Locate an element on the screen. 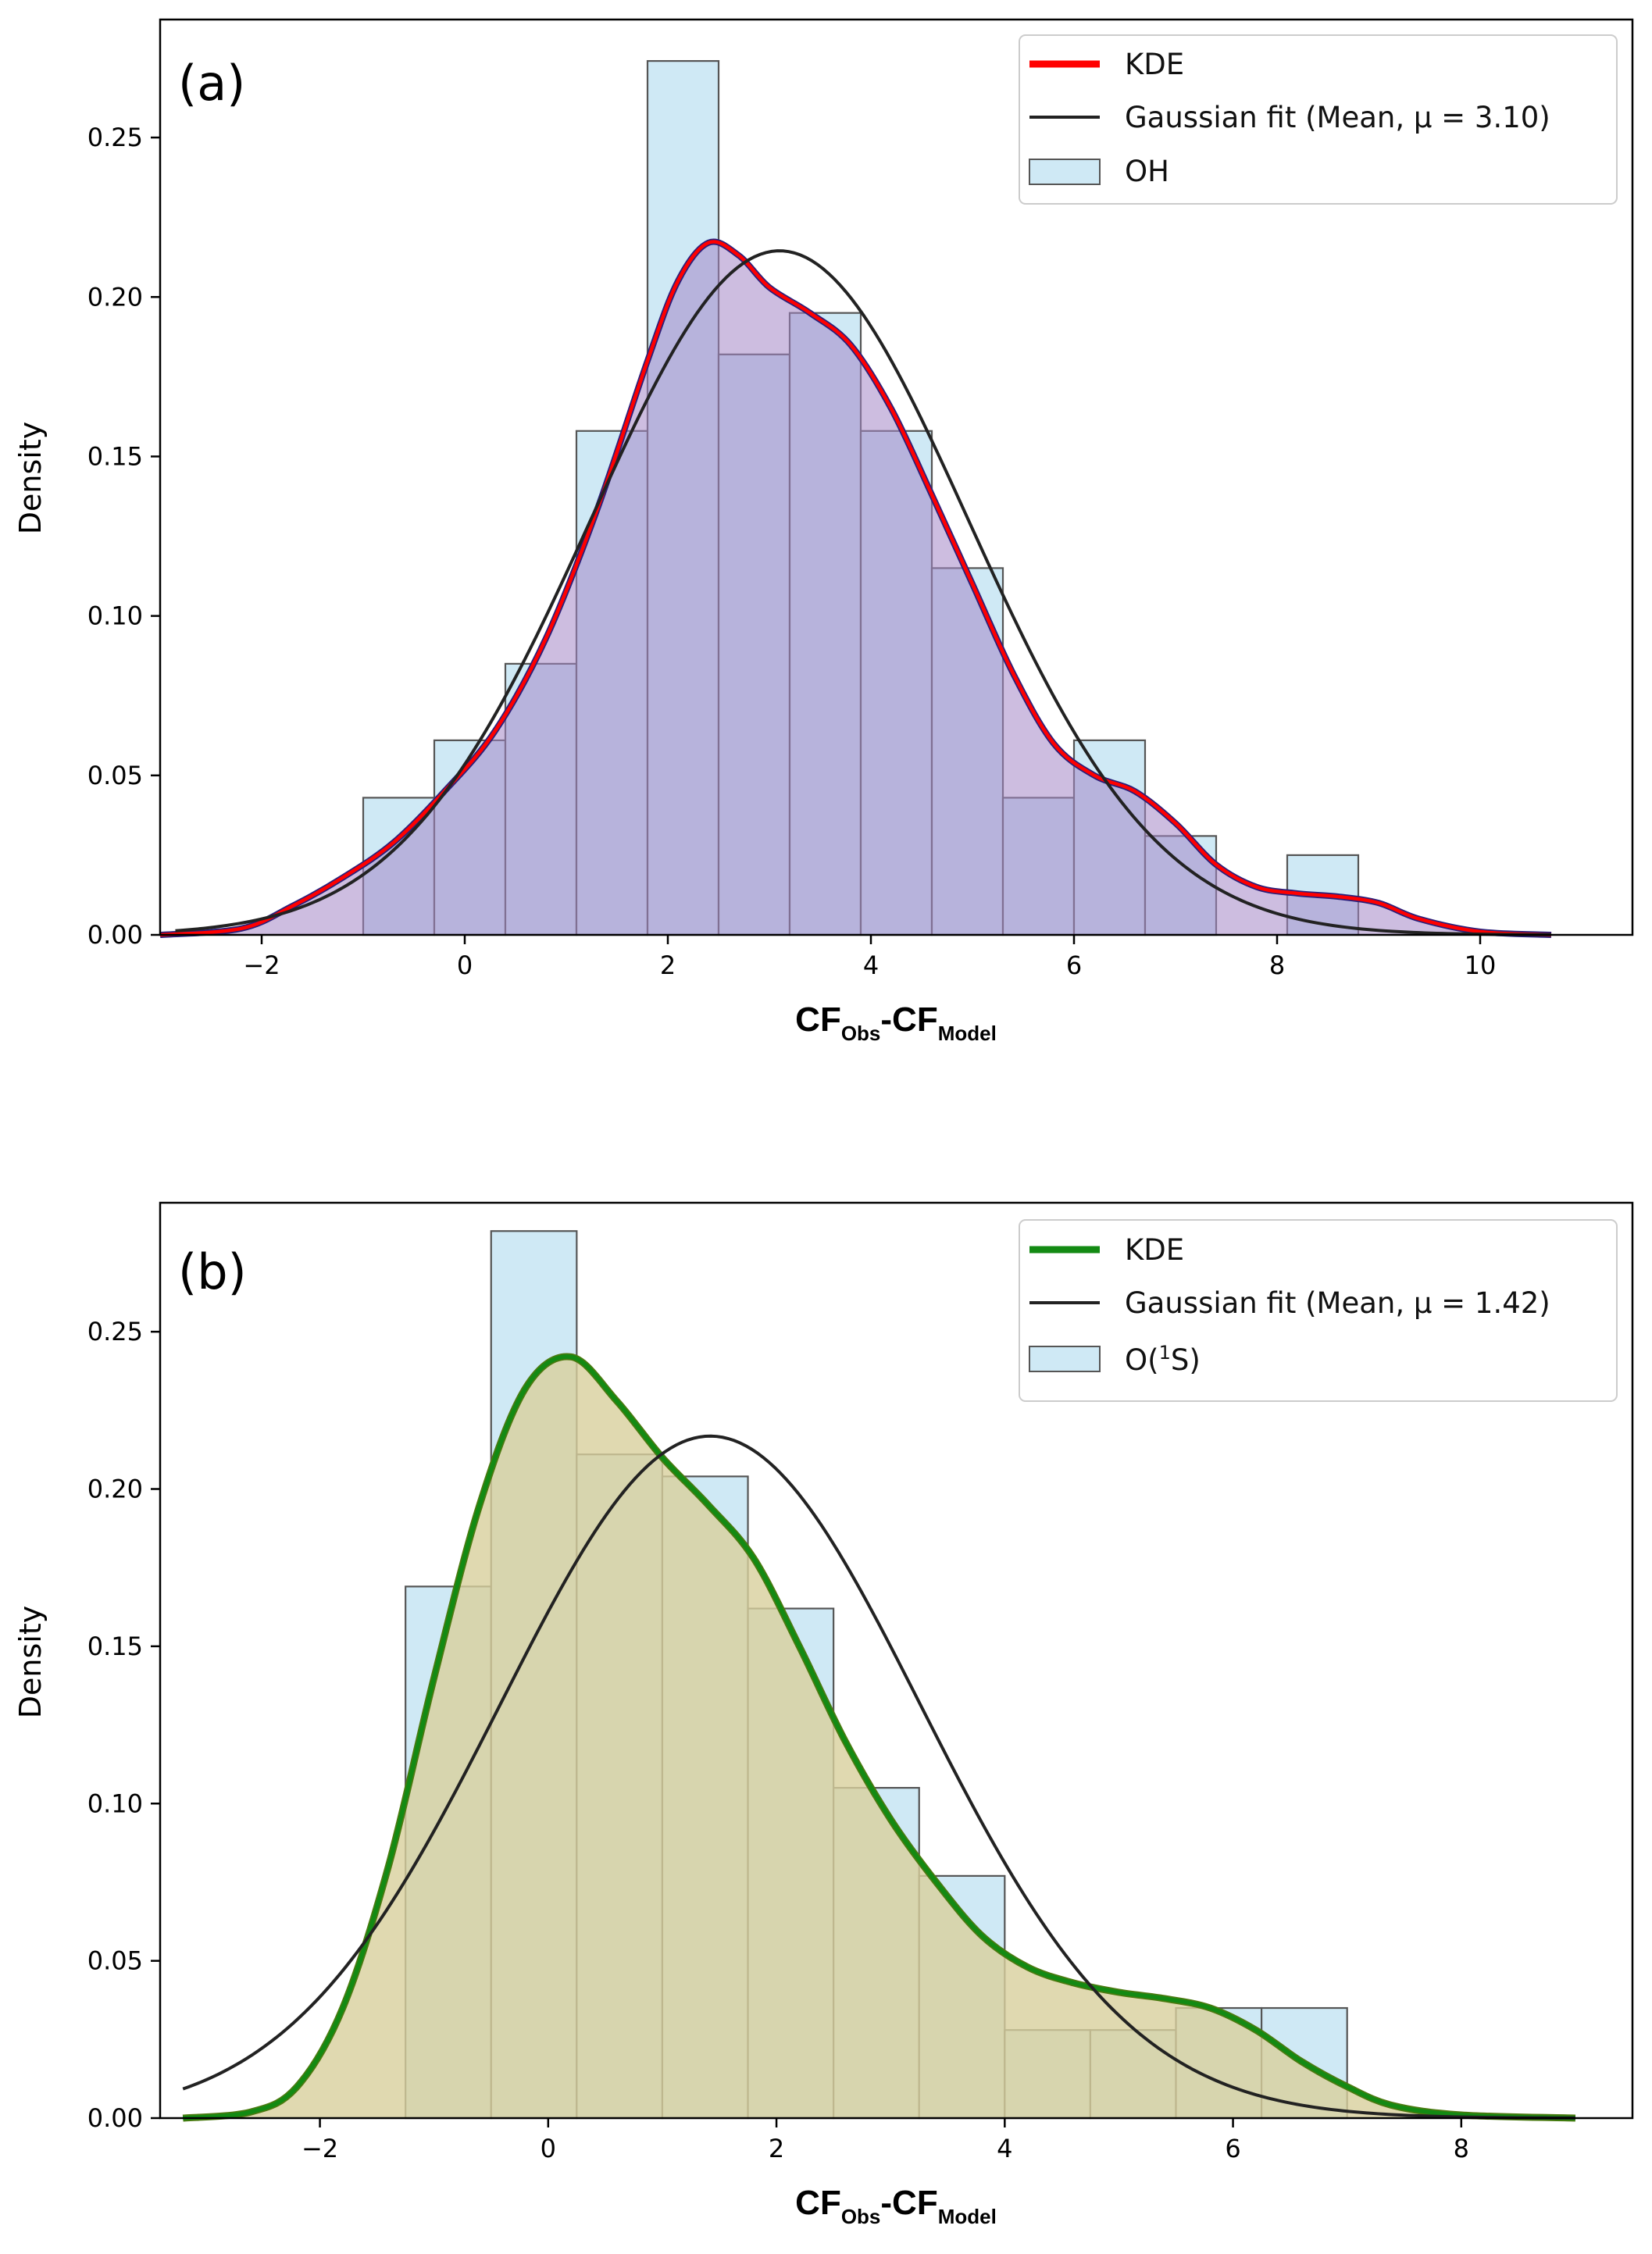 Image resolution: width=1652 pixels, height=2254 pixels. legend: KDE Gaussian fit (Mean, μ = 3.10) OH is located at coordinates (1318, 119).